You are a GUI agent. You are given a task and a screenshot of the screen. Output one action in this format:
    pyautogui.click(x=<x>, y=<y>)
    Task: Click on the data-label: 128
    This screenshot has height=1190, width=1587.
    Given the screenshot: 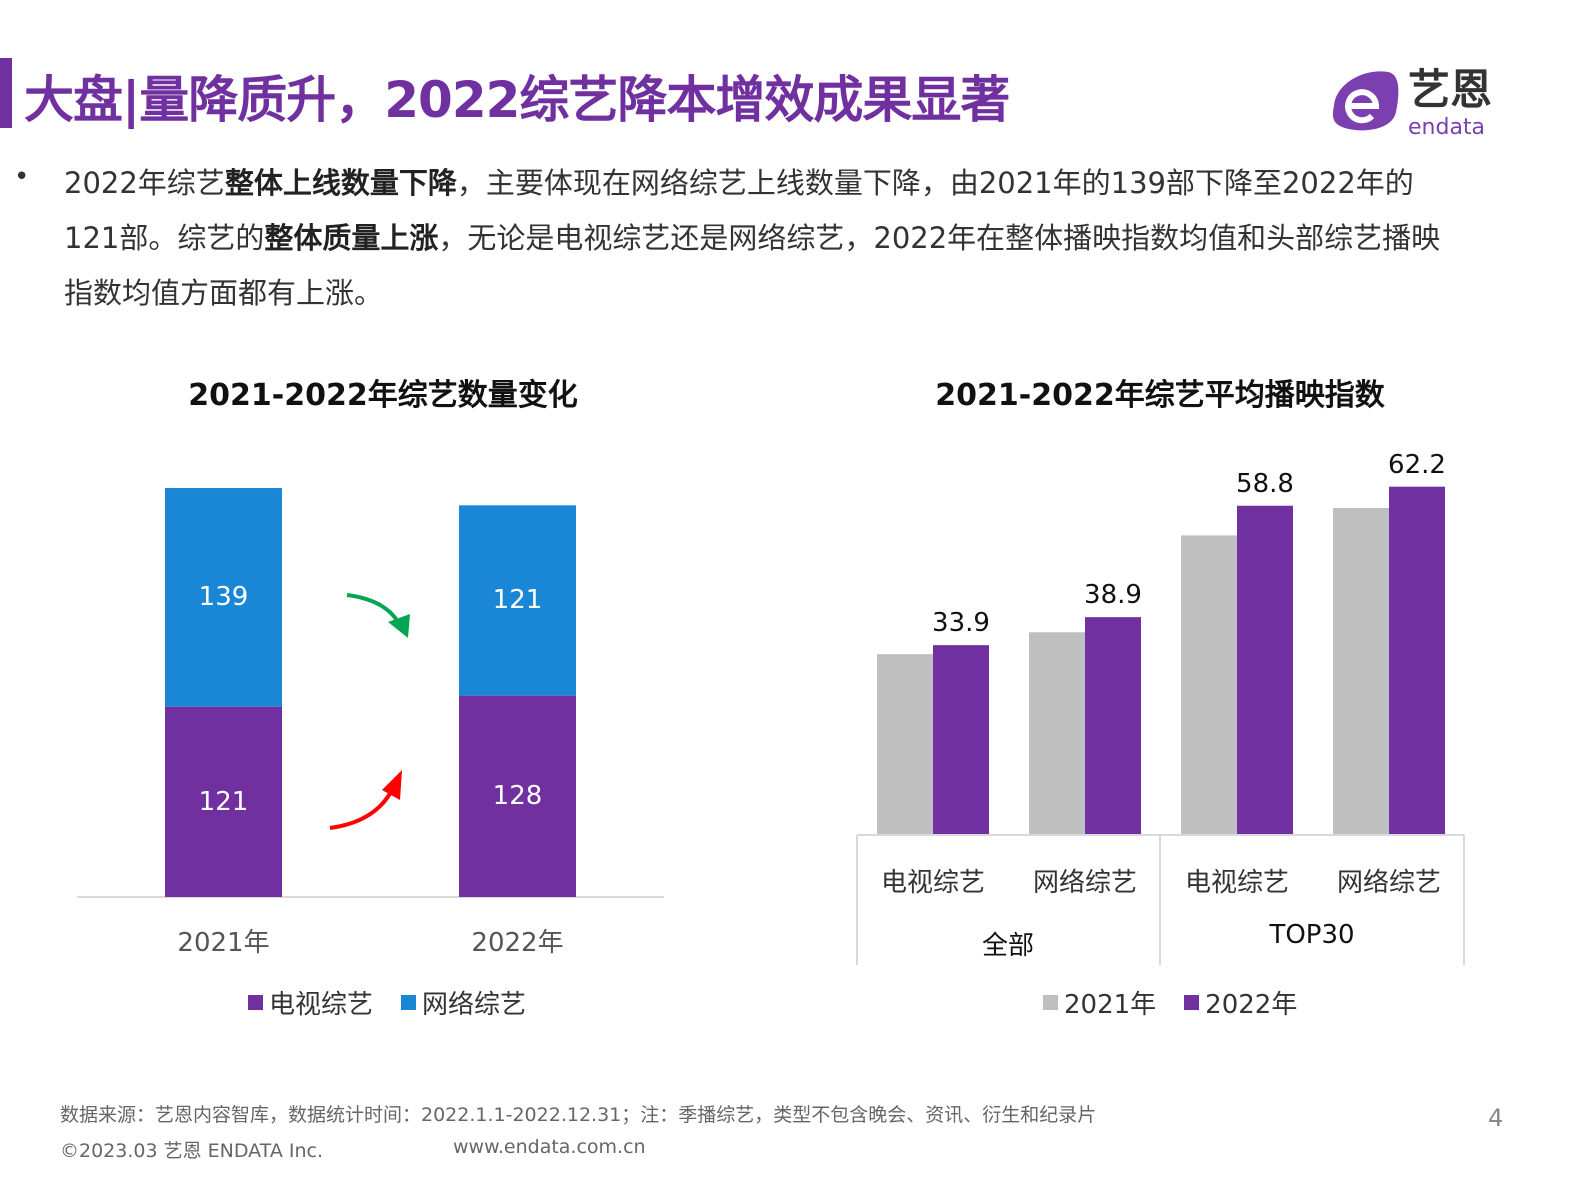 What is the action you would take?
    pyautogui.click(x=517, y=796)
    